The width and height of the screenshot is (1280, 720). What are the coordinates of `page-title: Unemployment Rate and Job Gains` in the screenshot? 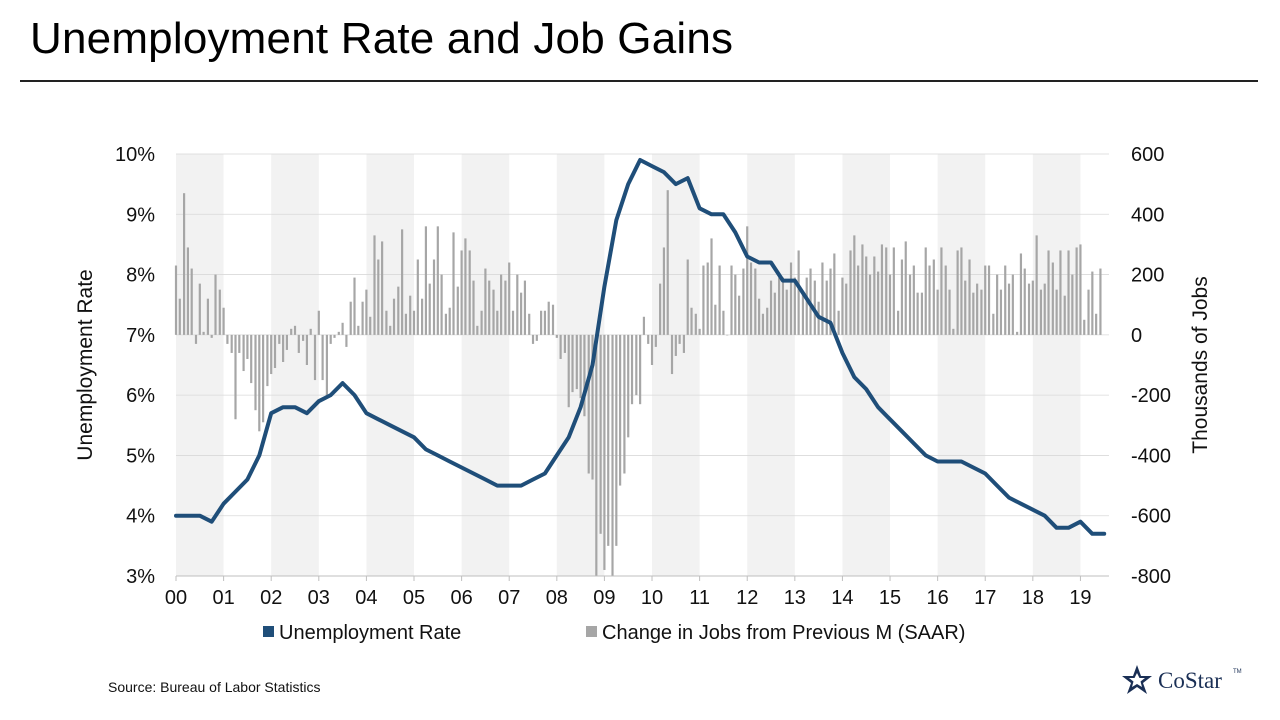 It's located at (382, 38).